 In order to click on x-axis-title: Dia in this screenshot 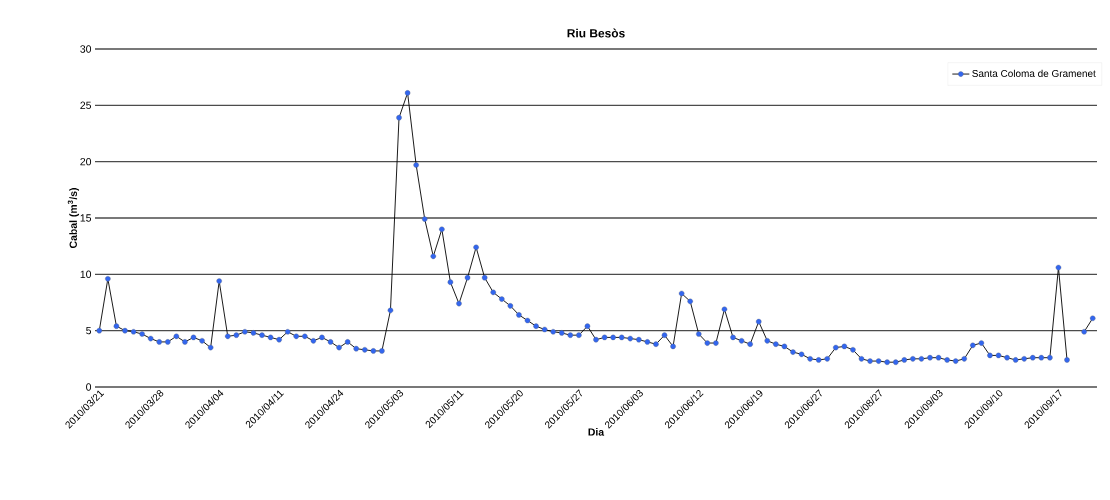, I will do `click(596, 432)`.